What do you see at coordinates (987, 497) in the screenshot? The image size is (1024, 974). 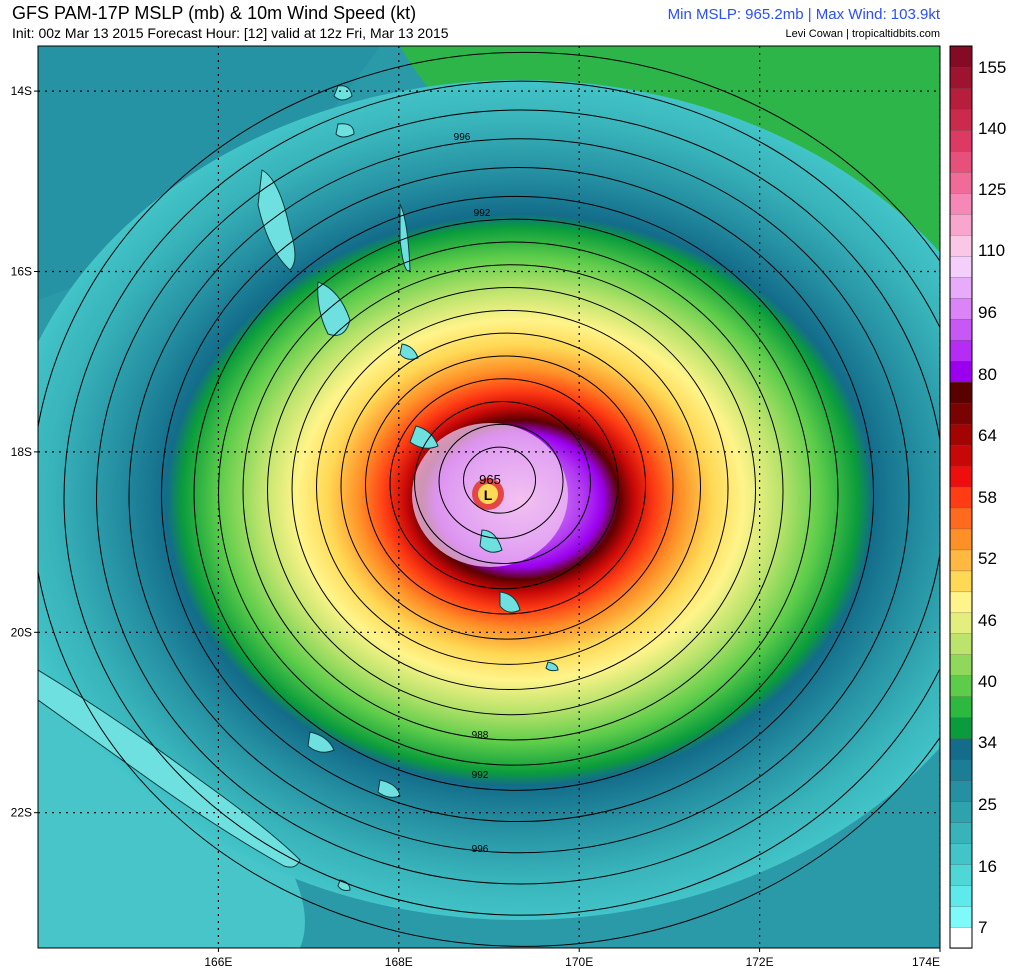 I see `colorbar-label: 58` at bounding box center [987, 497].